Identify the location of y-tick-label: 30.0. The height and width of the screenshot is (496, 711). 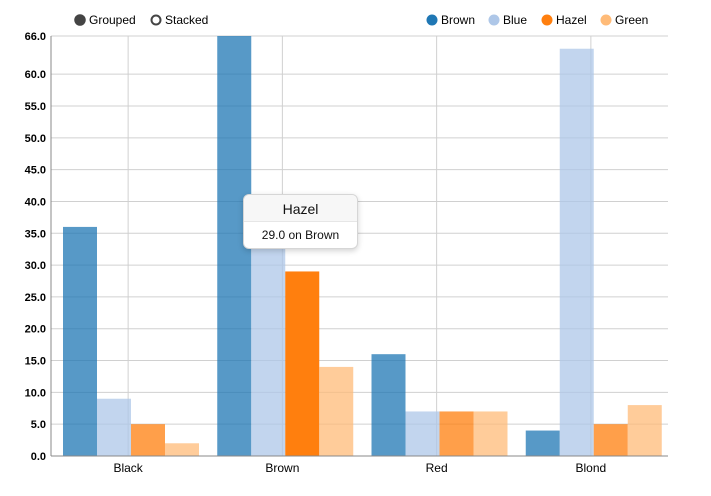
(35, 266).